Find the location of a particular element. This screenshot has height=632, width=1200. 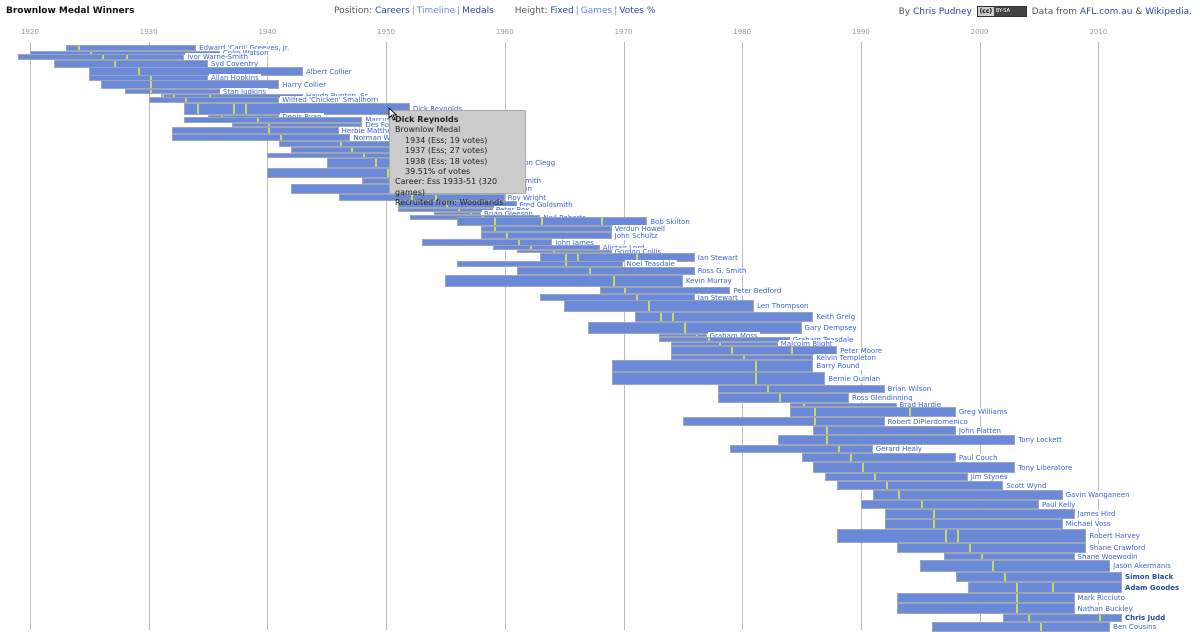

player-name-label: Mark Ricciuto is located at coordinates (1101, 598).